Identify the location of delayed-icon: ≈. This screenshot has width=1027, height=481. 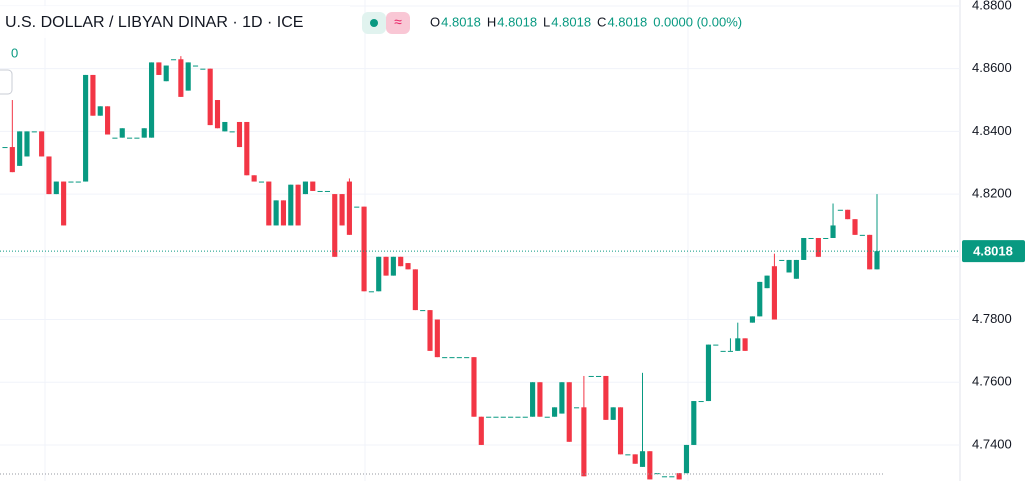
(398, 22).